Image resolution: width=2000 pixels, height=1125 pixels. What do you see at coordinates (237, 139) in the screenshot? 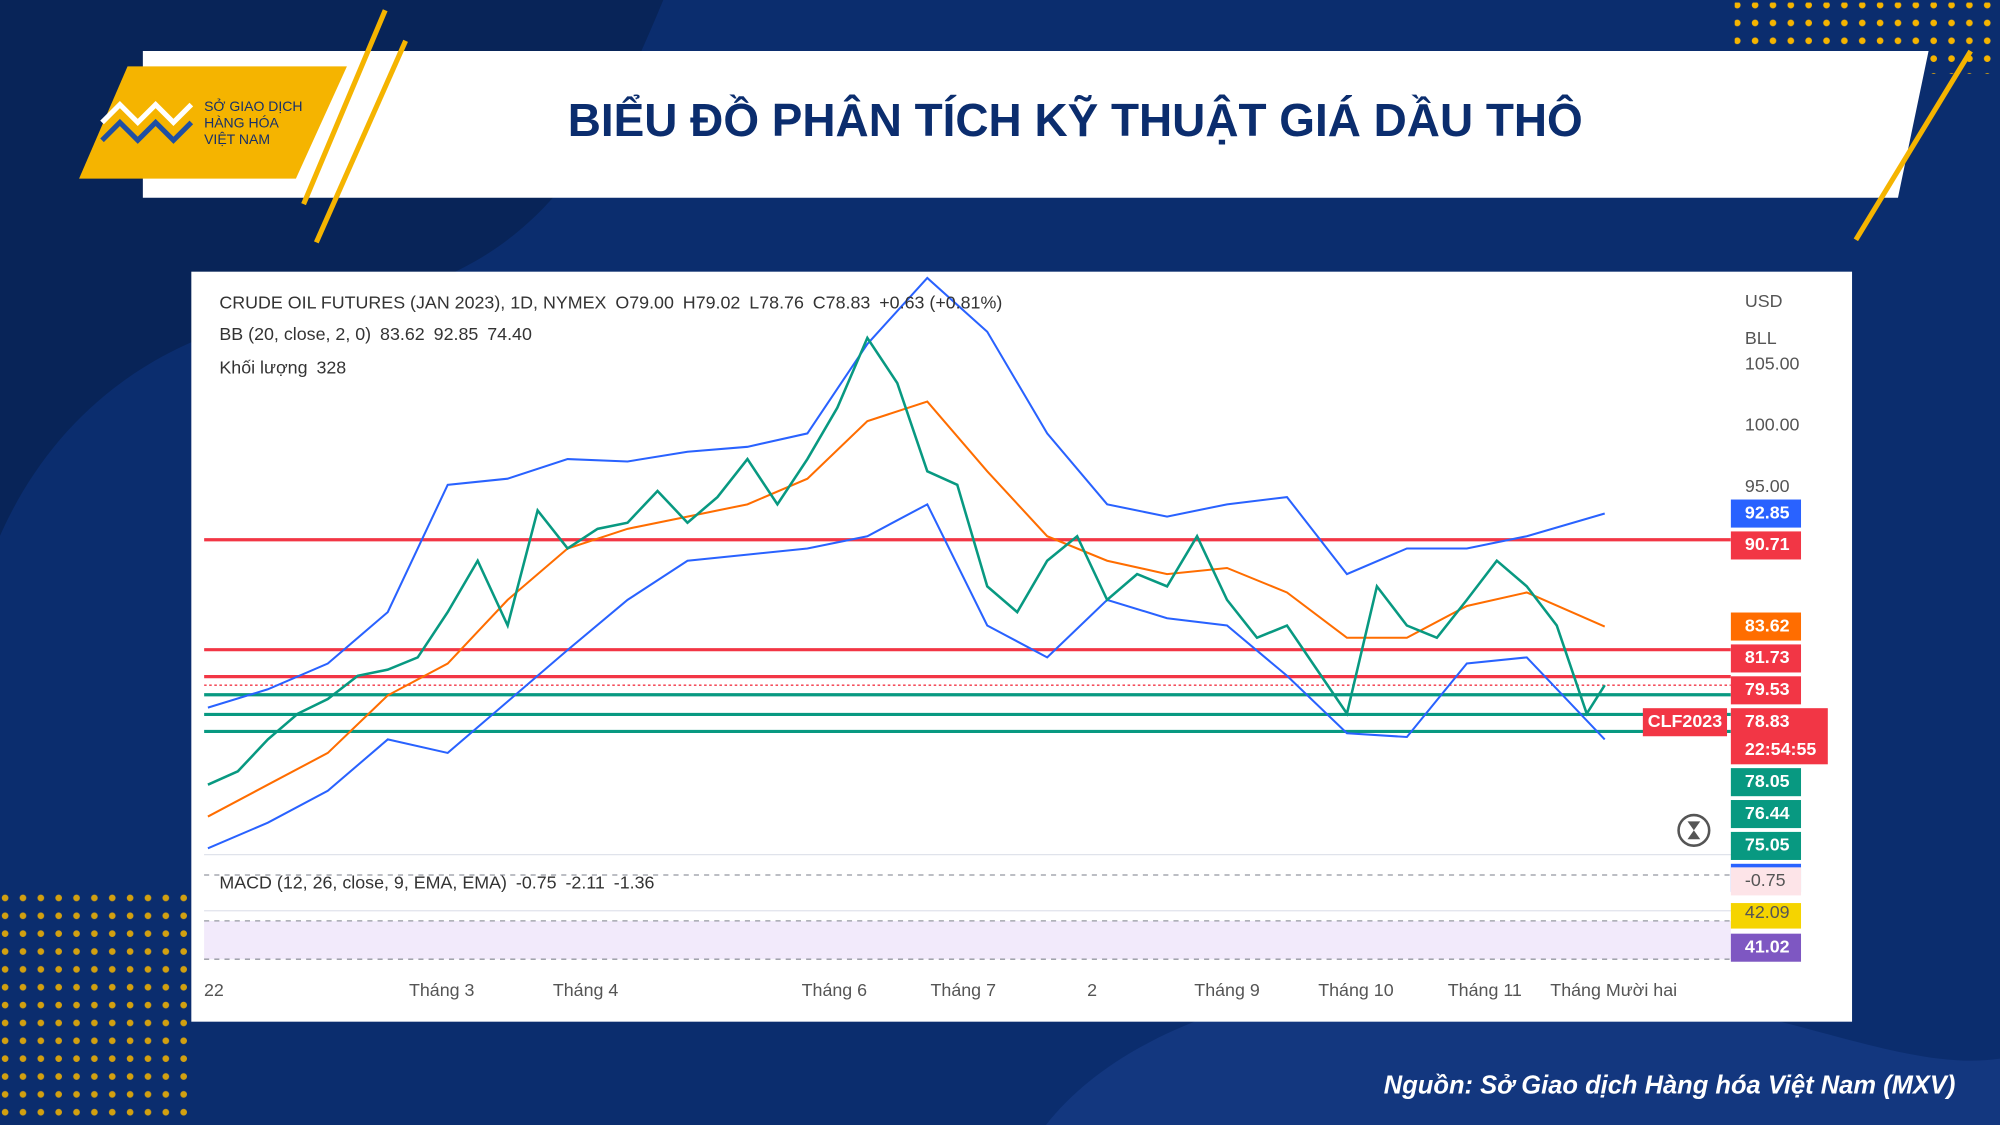
I see `logo-text: VIỆT NAM` at bounding box center [237, 139].